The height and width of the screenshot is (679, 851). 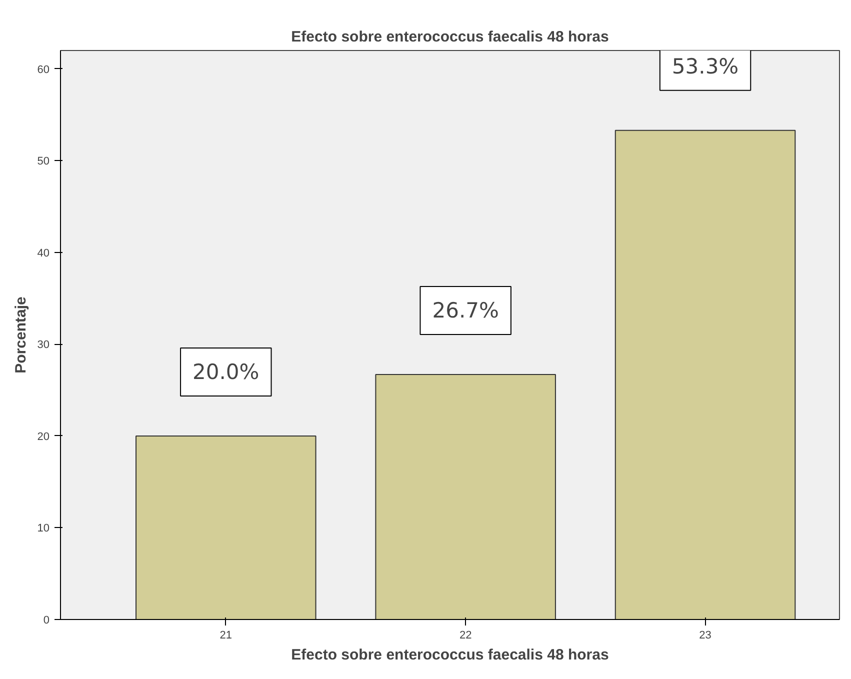 What do you see at coordinates (43, 253) in the screenshot?
I see `y-tick-label: 40` at bounding box center [43, 253].